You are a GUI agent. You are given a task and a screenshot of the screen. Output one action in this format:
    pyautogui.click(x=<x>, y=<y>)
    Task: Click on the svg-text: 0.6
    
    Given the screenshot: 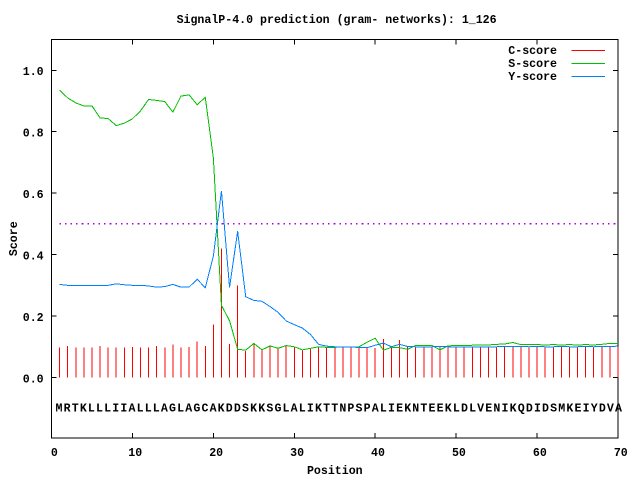 What is the action you would take?
    pyautogui.click(x=33, y=195)
    